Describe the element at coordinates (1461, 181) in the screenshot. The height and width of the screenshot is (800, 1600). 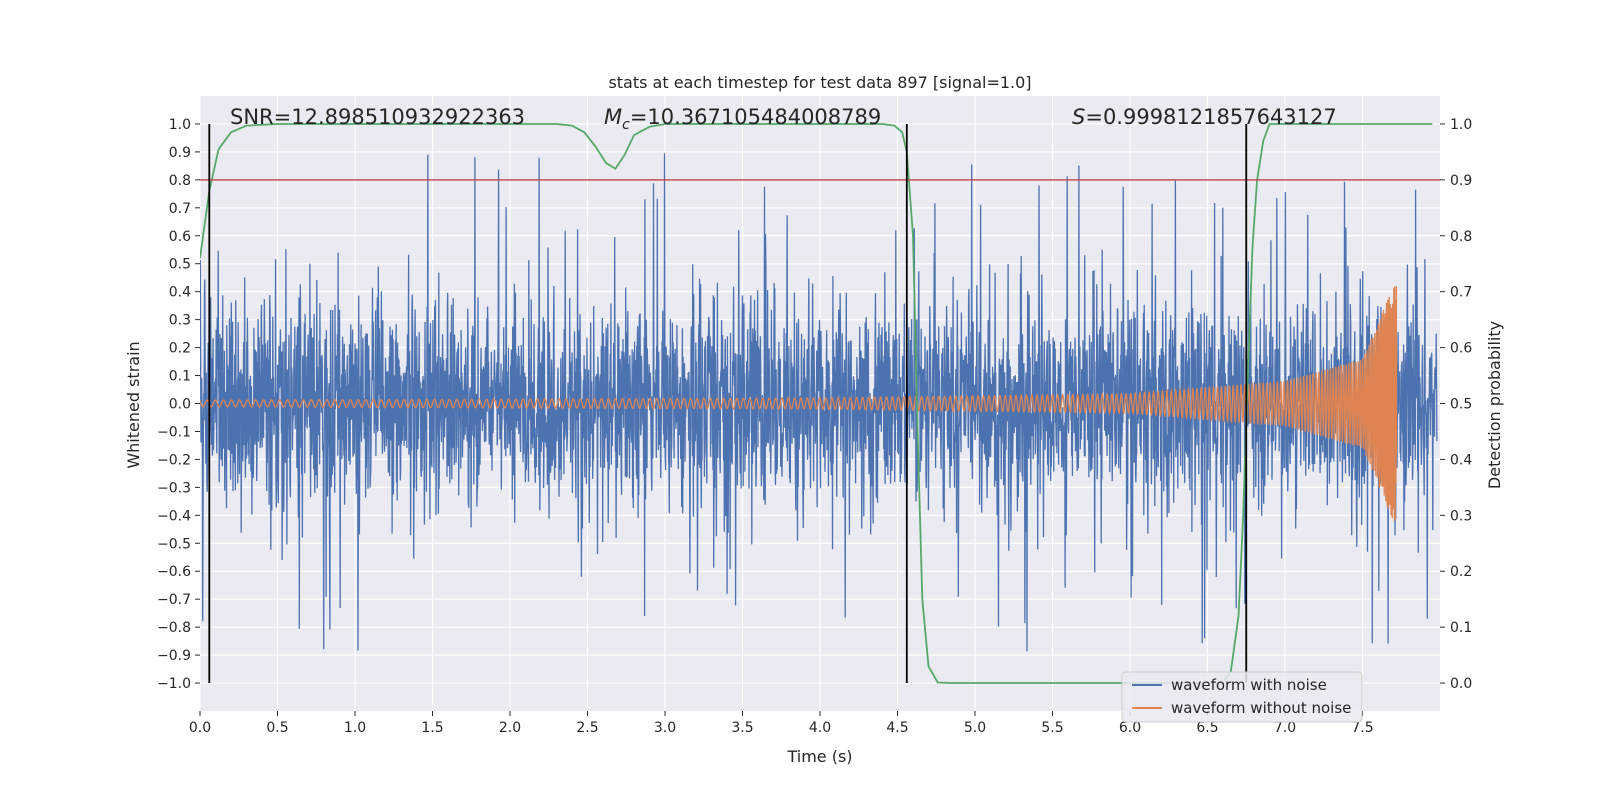
I see `y2-tick-label: 0.9` at that location.